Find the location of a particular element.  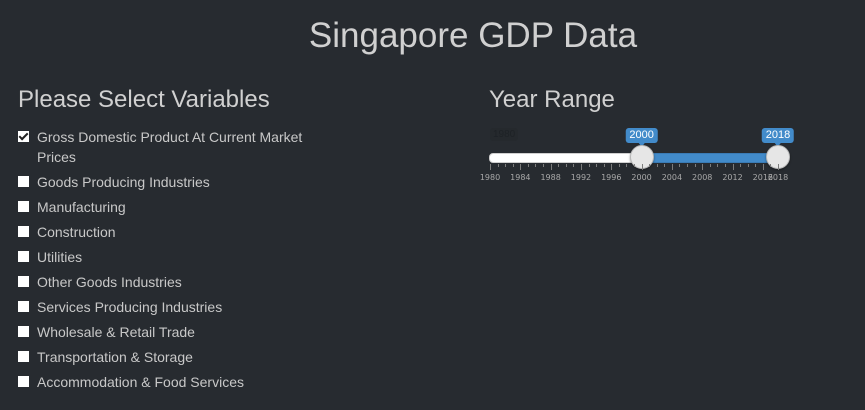

variable-option: Other Goods Industries is located at coordinates (183, 282).